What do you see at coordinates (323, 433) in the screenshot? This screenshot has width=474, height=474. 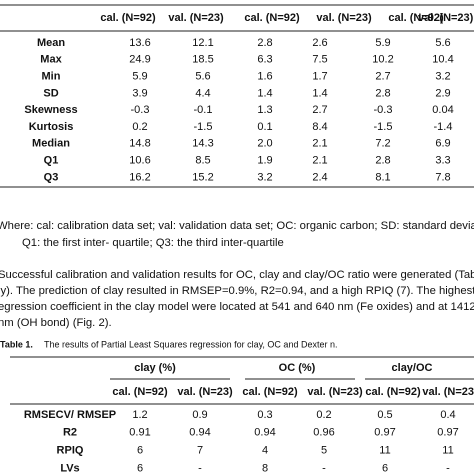 I see `cell: 0.96` at bounding box center [323, 433].